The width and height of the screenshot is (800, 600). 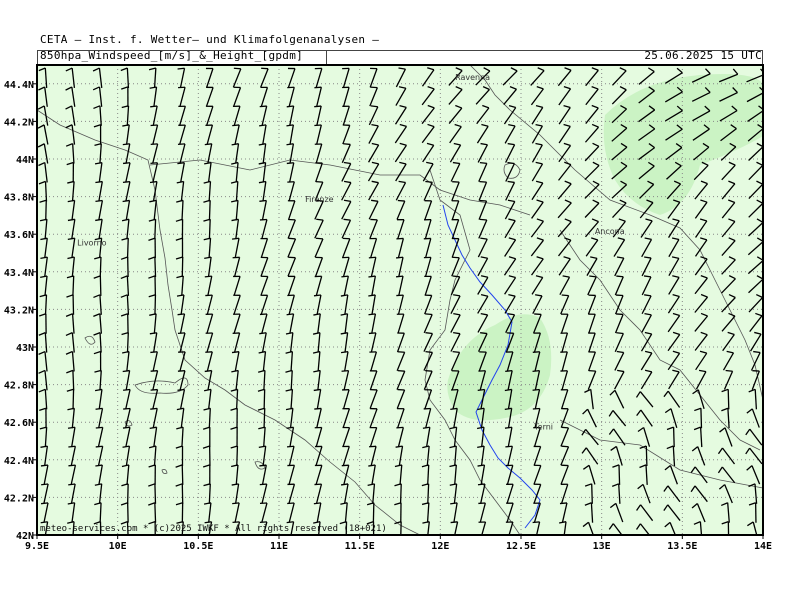 What do you see at coordinates (543, 427) in the screenshot?
I see `city-label: Terni` at bounding box center [543, 427].